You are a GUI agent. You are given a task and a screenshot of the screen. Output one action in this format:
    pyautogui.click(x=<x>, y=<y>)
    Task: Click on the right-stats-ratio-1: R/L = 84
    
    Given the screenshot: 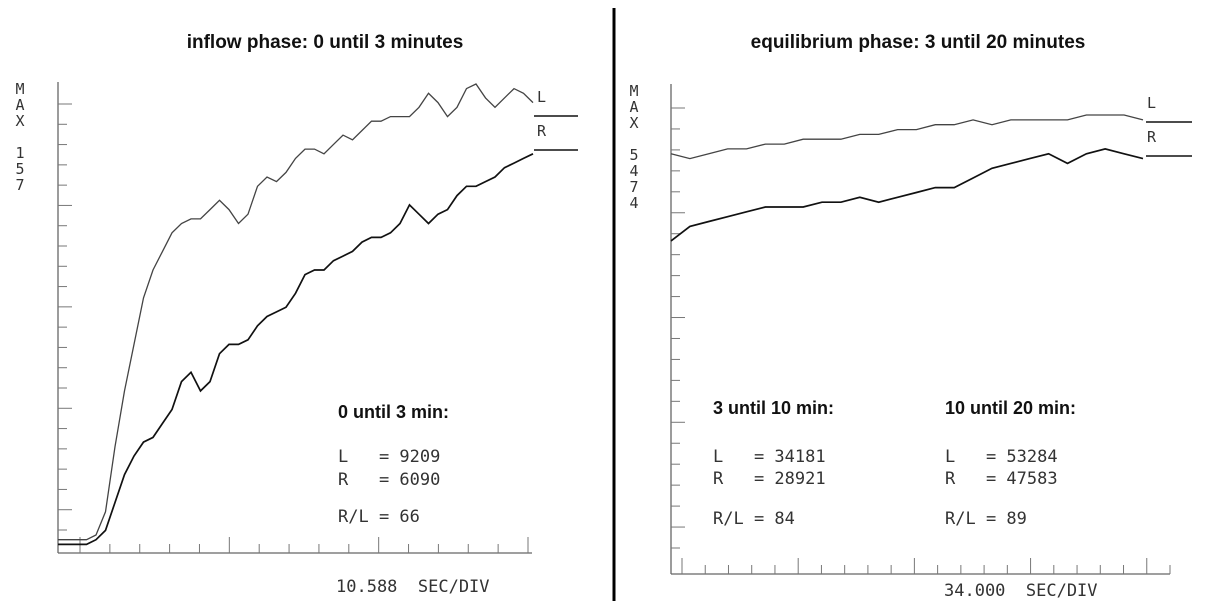 What is the action you would take?
    pyautogui.click(x=754, y=519)
    